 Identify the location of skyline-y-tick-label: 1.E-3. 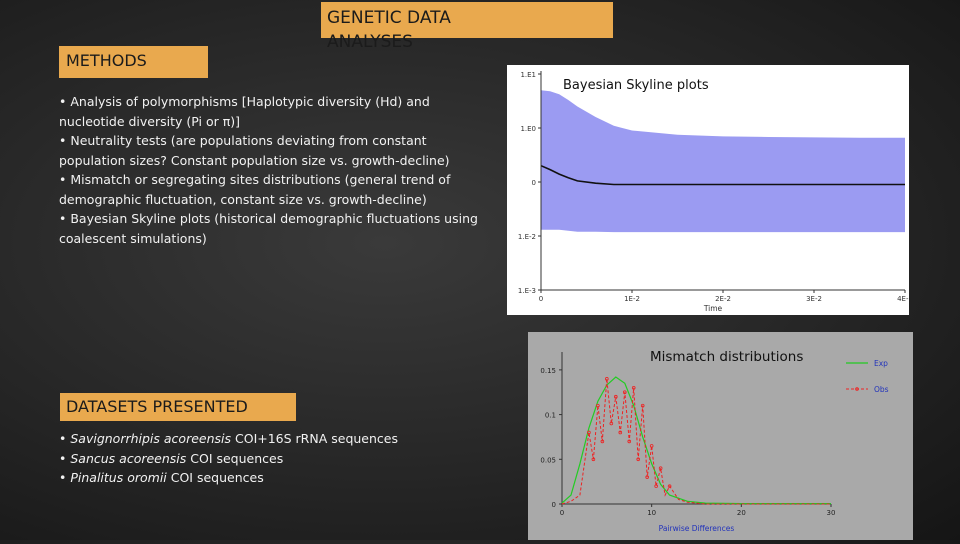
(527, 291).